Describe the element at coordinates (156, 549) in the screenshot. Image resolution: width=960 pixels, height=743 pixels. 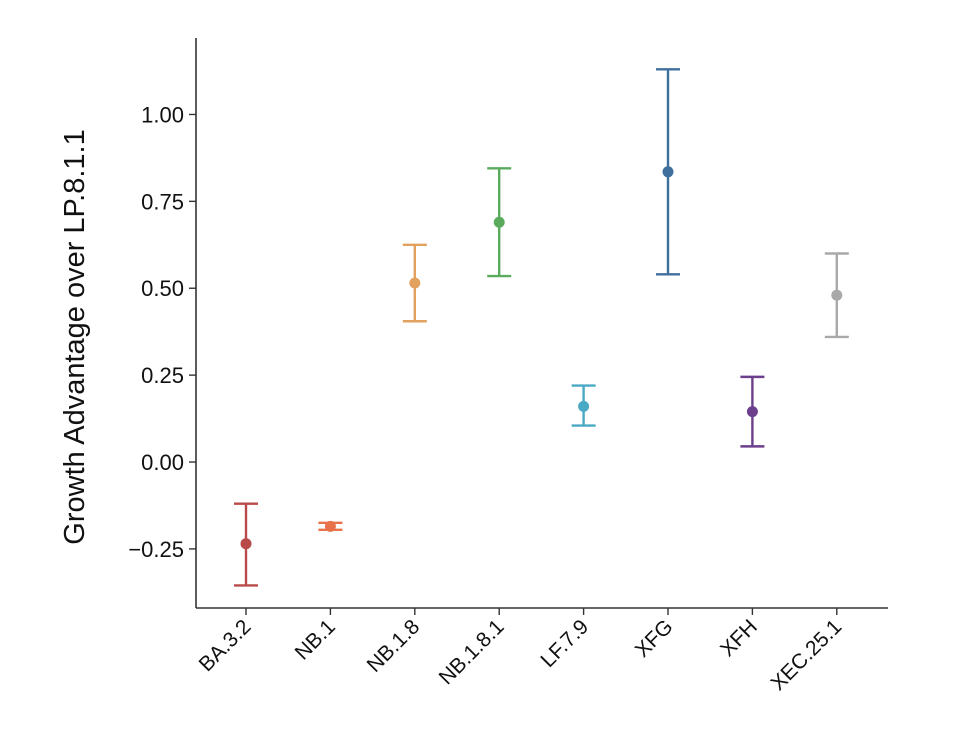
I see `y-tick-label: −0.25` at that location.